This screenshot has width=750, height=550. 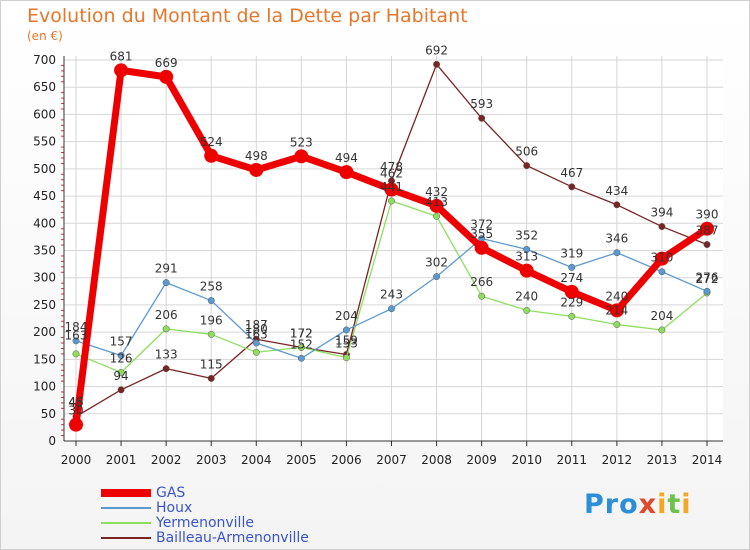 What do you see at coordinates (526, 296) in the screenshot?
I see `data-label-yermenonville: 240` at bounding box center [526, 296].